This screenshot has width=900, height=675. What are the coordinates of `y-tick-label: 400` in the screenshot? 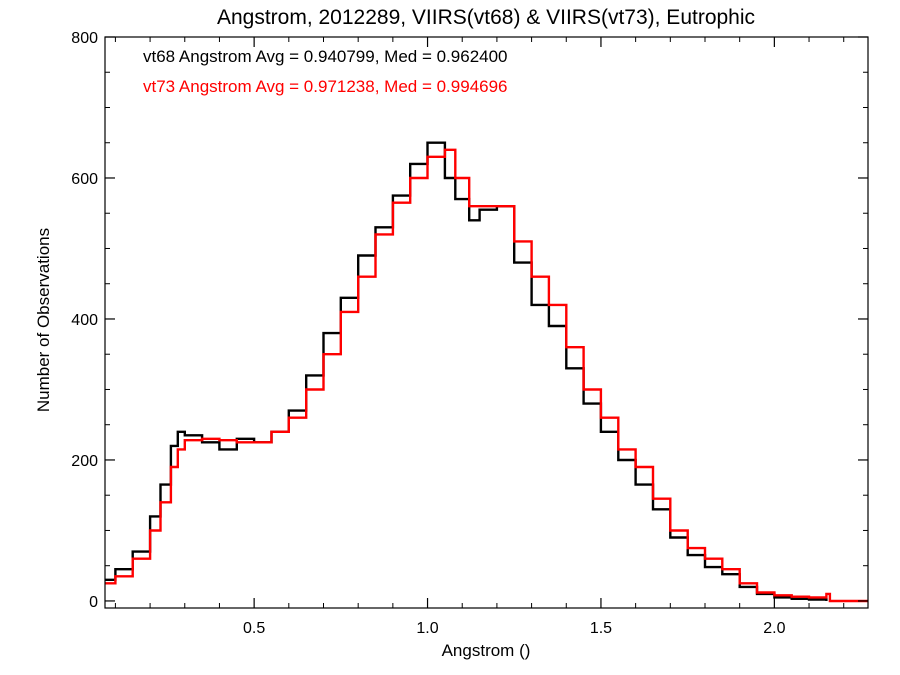 It's located at (84, 320).